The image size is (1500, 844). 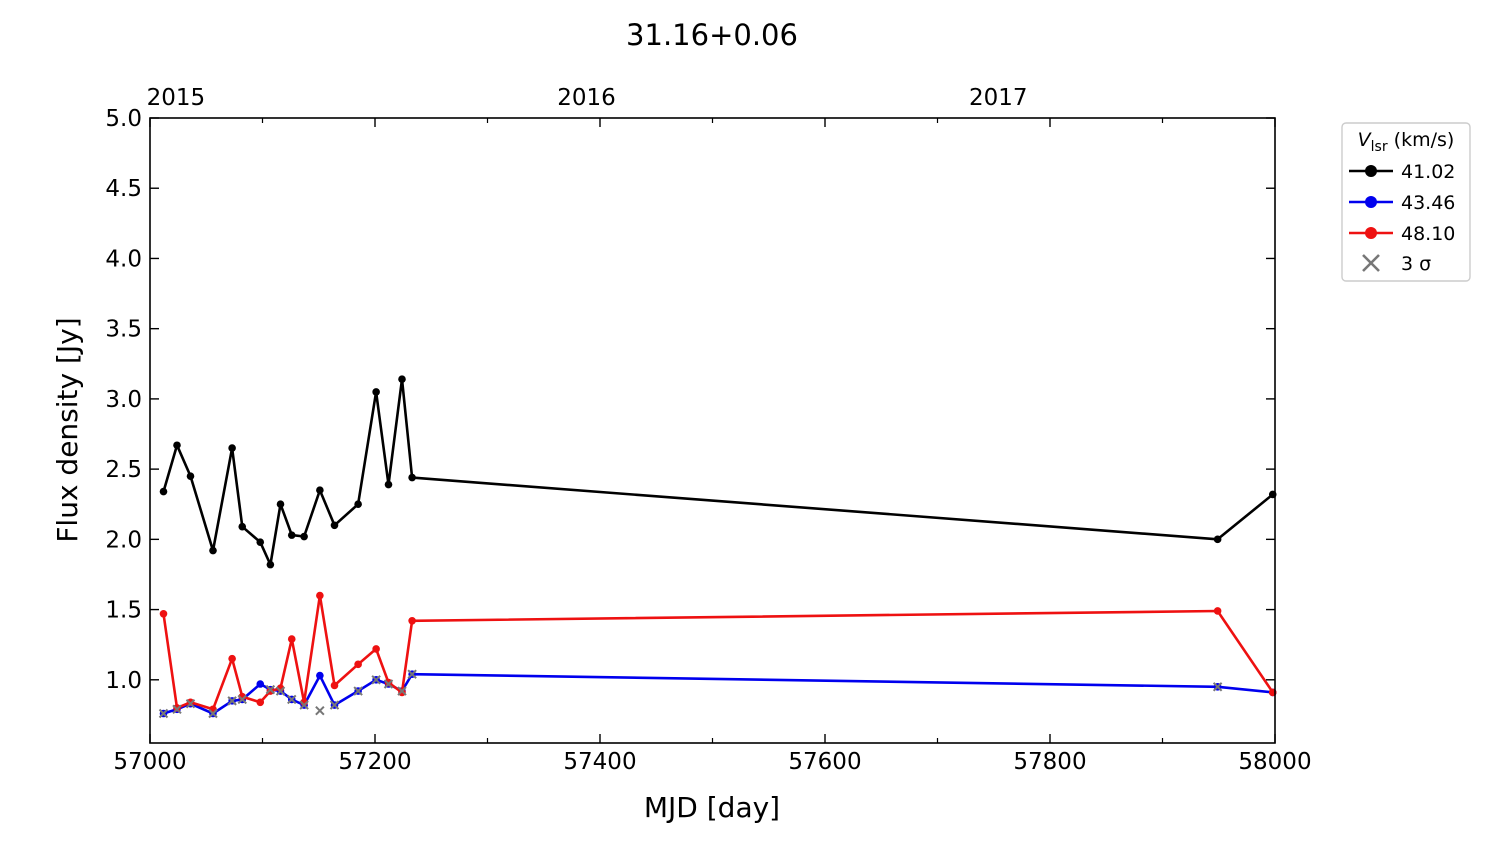 I want to click on x-tick-label: 57400, so click(x=599, y=762).